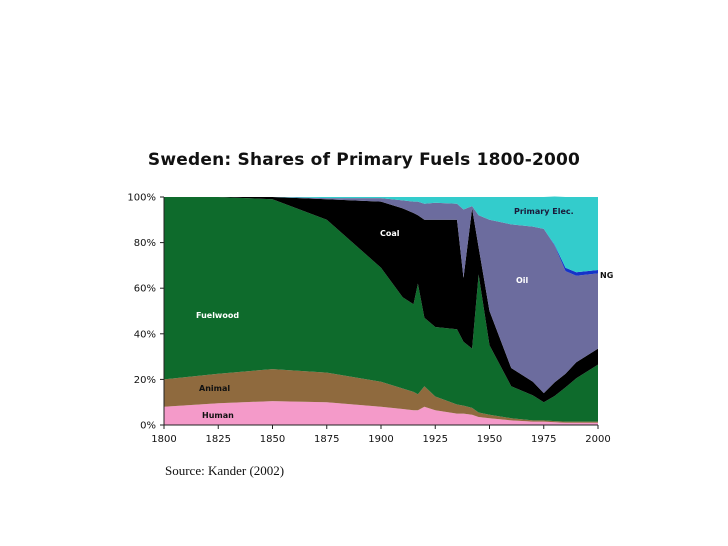 The image size is (728, 546). I want to click on x-tick-label: 1950, so click(489, 439).